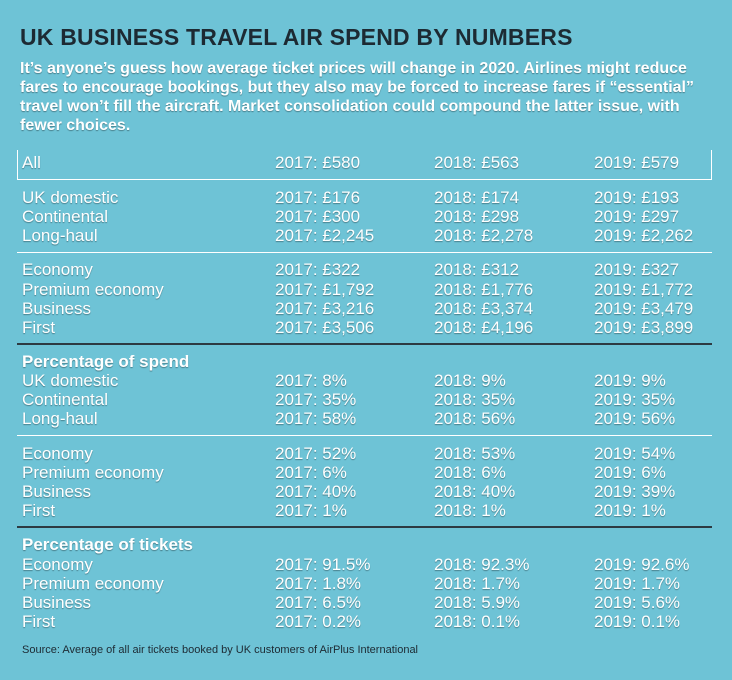  What do you see at coordinates (477, 583) in the screenshot?
I see `value-2018: 2018: 1.7%` at bounding box center [477, 583].